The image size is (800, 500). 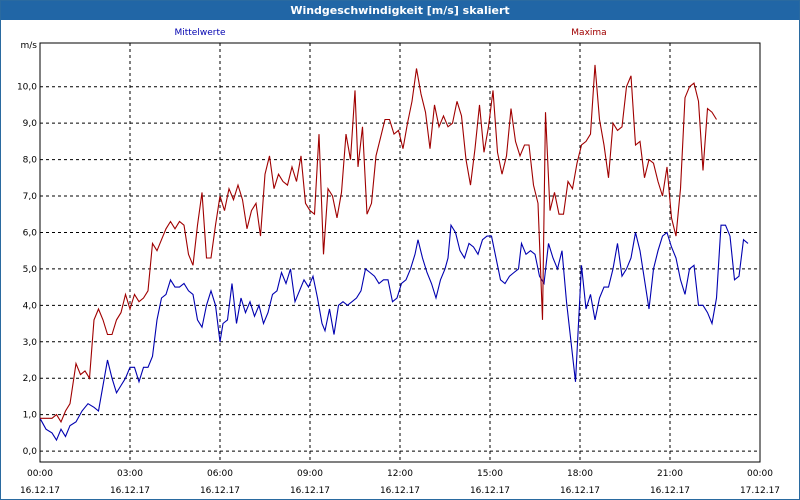 I want to click on x-tick-time: 03:00, so click(x=130, y=474).